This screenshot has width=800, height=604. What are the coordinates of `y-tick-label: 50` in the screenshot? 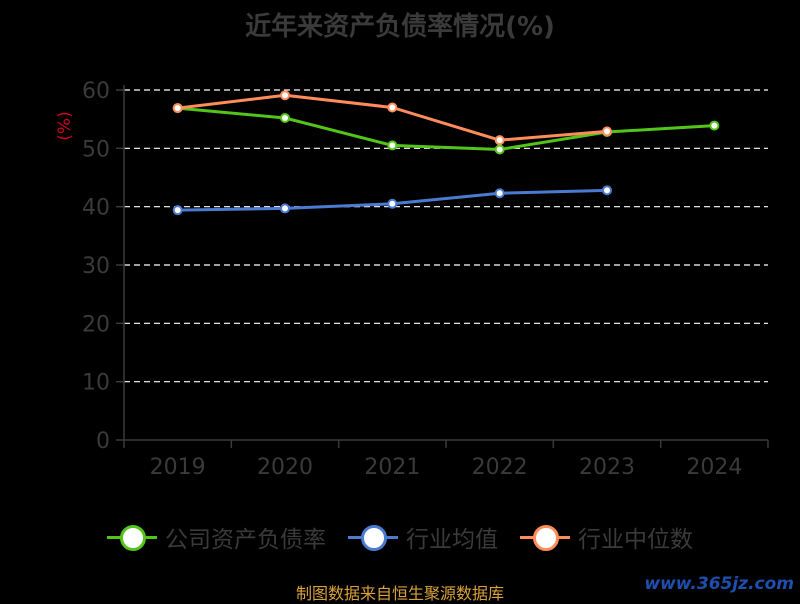 It's located at (96, 149).